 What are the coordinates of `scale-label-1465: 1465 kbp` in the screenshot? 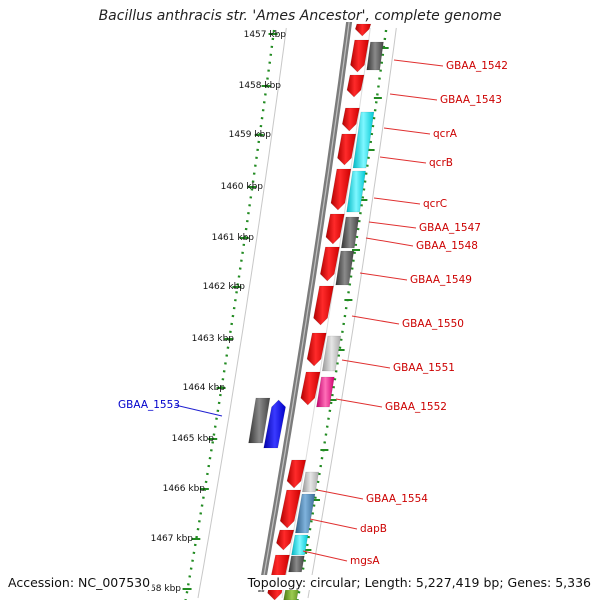 It's located at (193, 439).